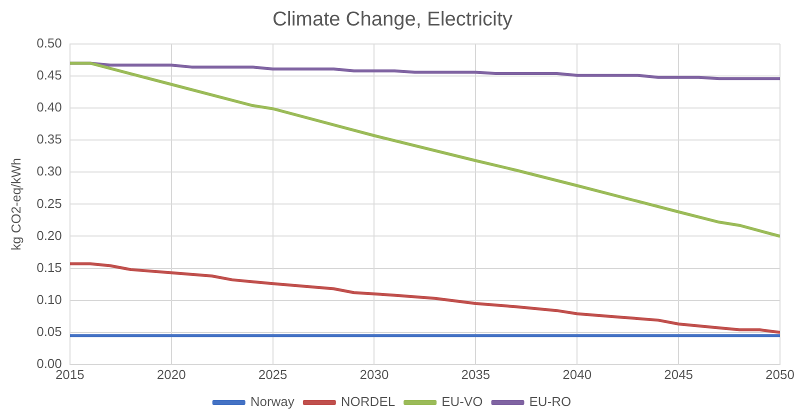 This screenshot has width=800, height=419. I want to click on x-tick-label: 2020, so click(171, 374).